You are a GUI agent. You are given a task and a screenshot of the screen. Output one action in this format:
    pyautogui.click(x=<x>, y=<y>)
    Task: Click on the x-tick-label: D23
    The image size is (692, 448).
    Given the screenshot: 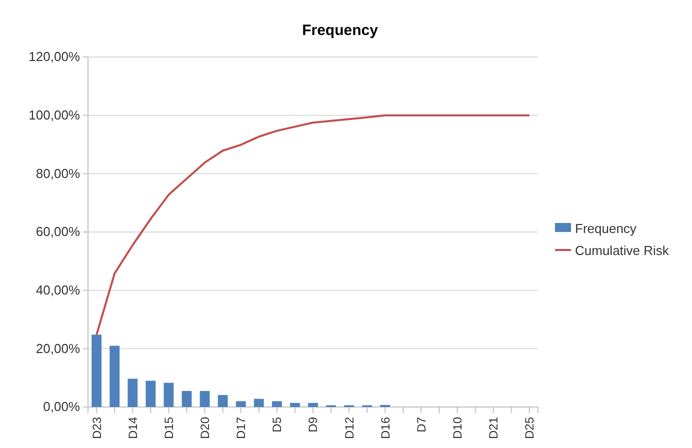 What is the action you would take?
    pyautogui.click(x=97, y=428)
    